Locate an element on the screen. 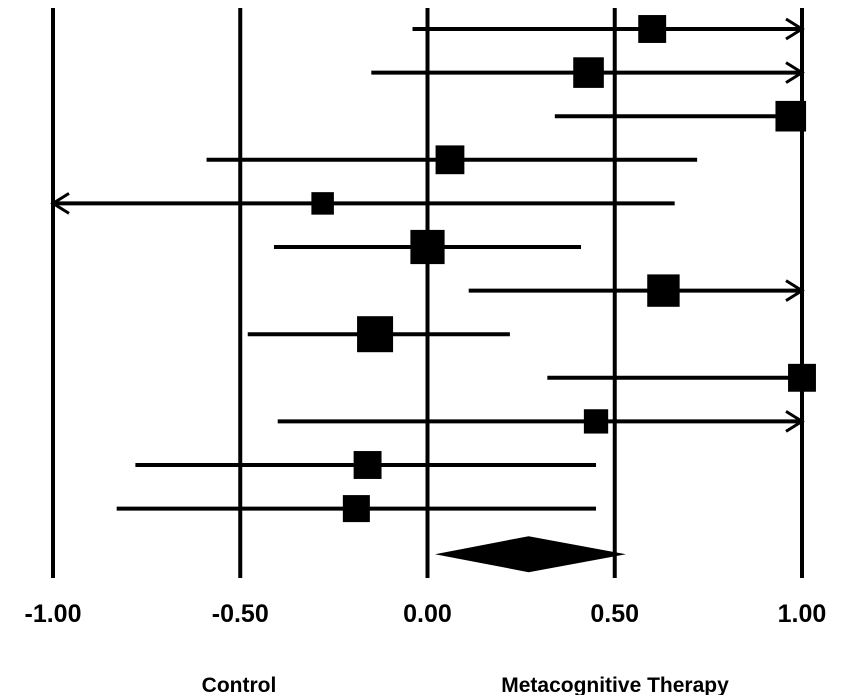 Image resolution: width=861 pixels, height=695 pixels. favor-mct-label: Metacognitive Therapy is located at coordinates (615, 684).